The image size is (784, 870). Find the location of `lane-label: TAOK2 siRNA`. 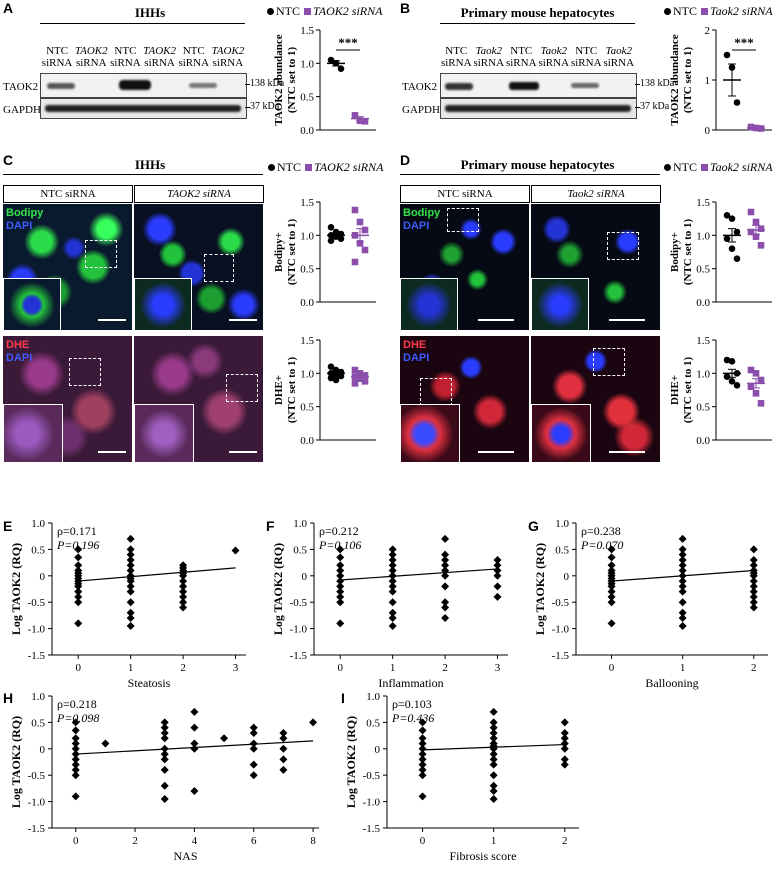

lane-label: TAOK2 siRNA is located at coordinates (228, 57).